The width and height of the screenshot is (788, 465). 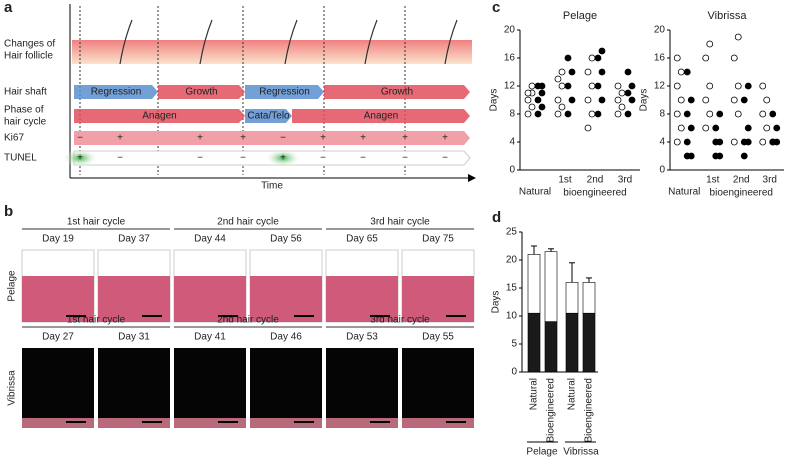 I want to click on arrow-label: Cata/Telo, so click(x=268, y=116).